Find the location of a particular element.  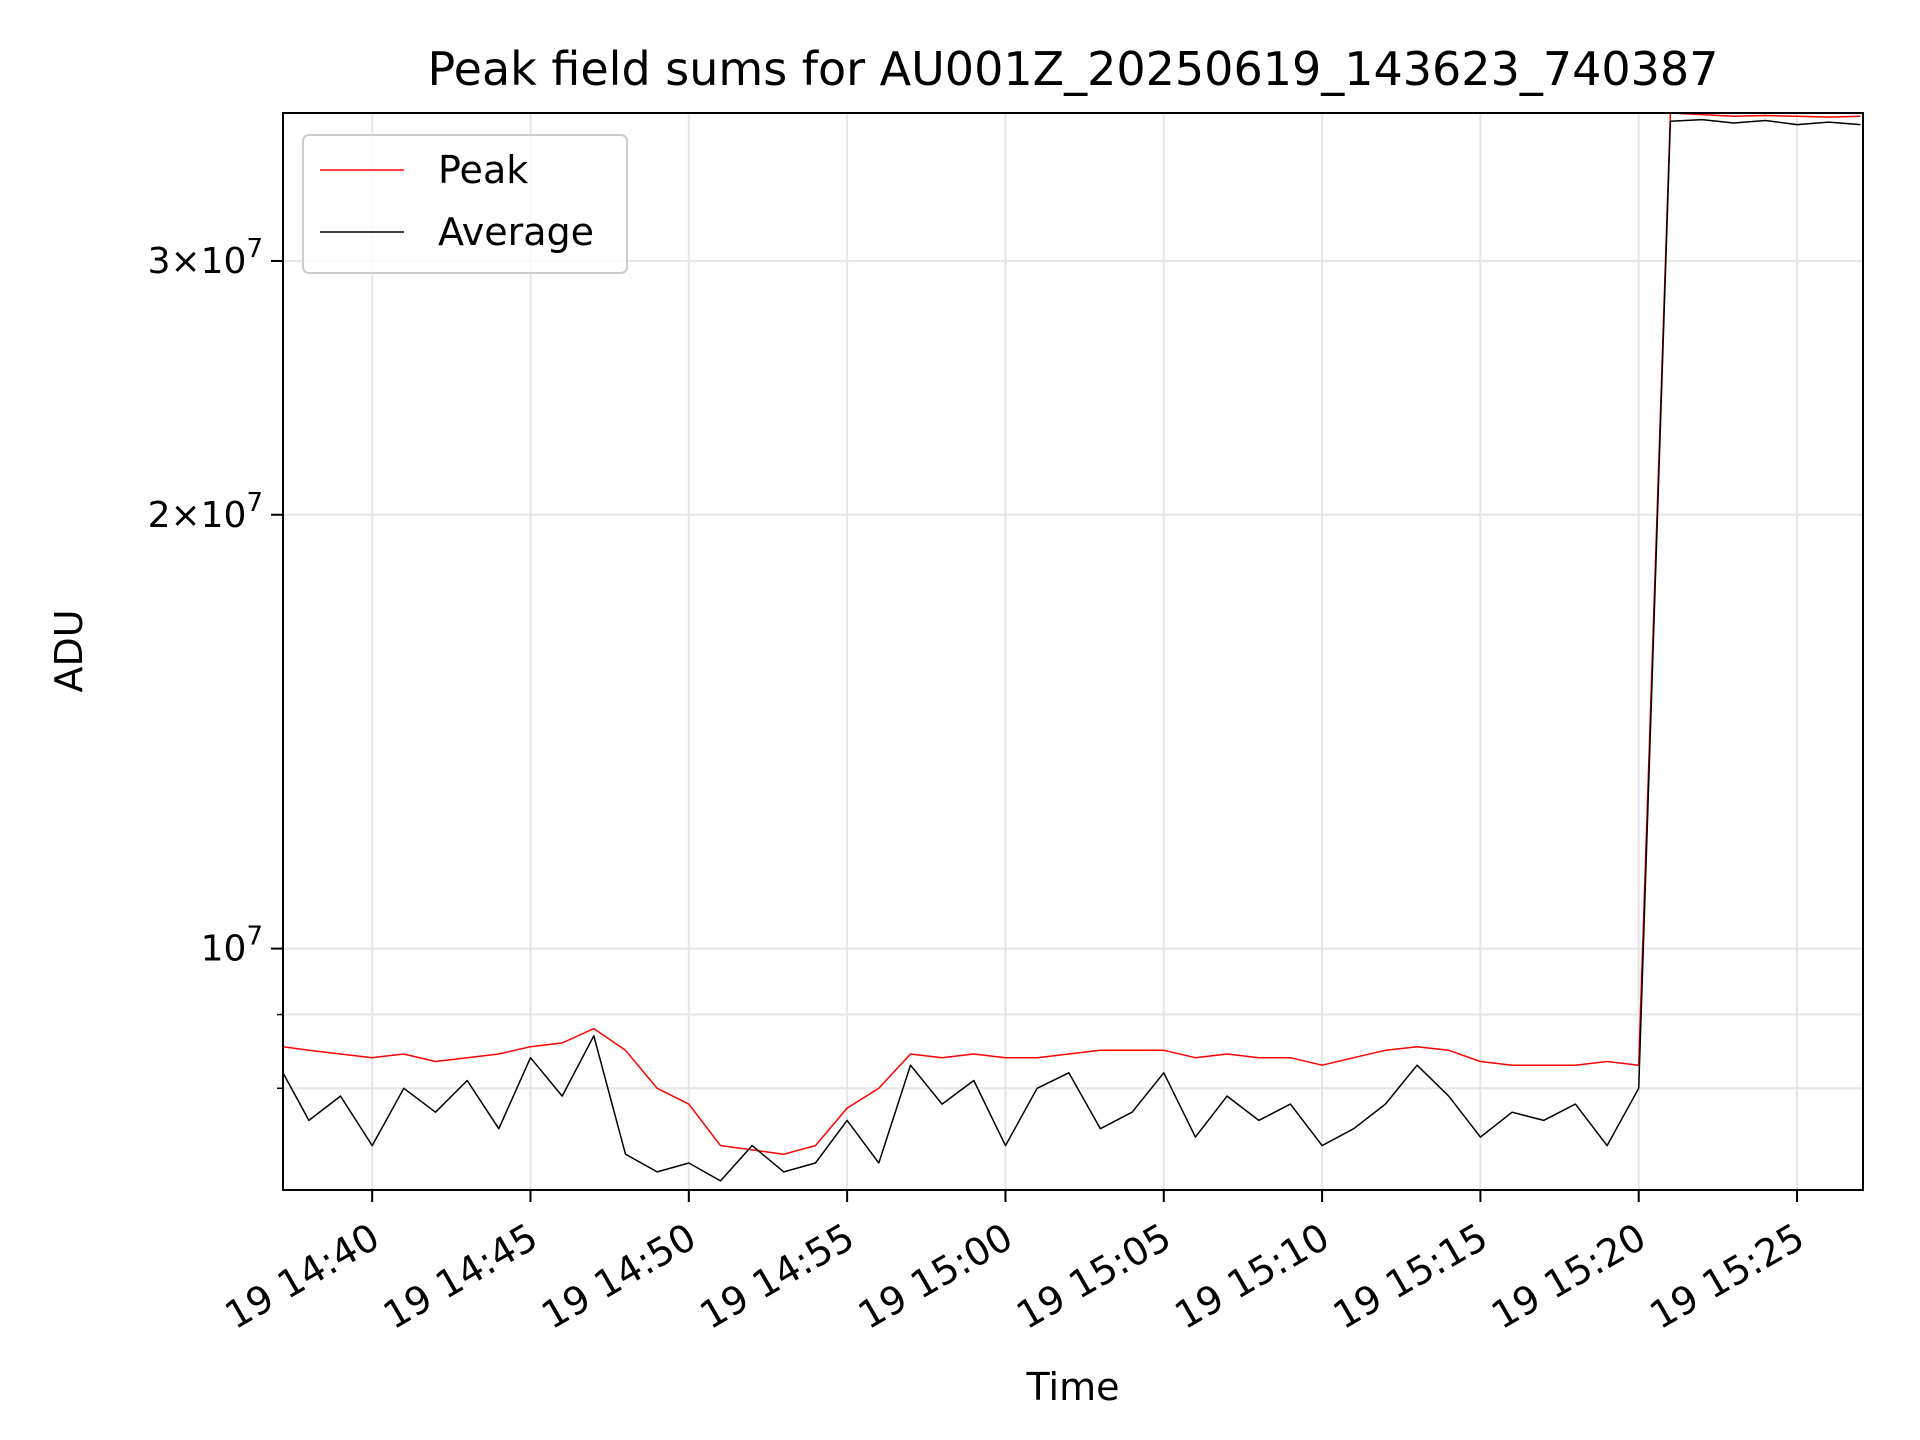

legend-peak-label: Peak is located at coordinates (483, 170).